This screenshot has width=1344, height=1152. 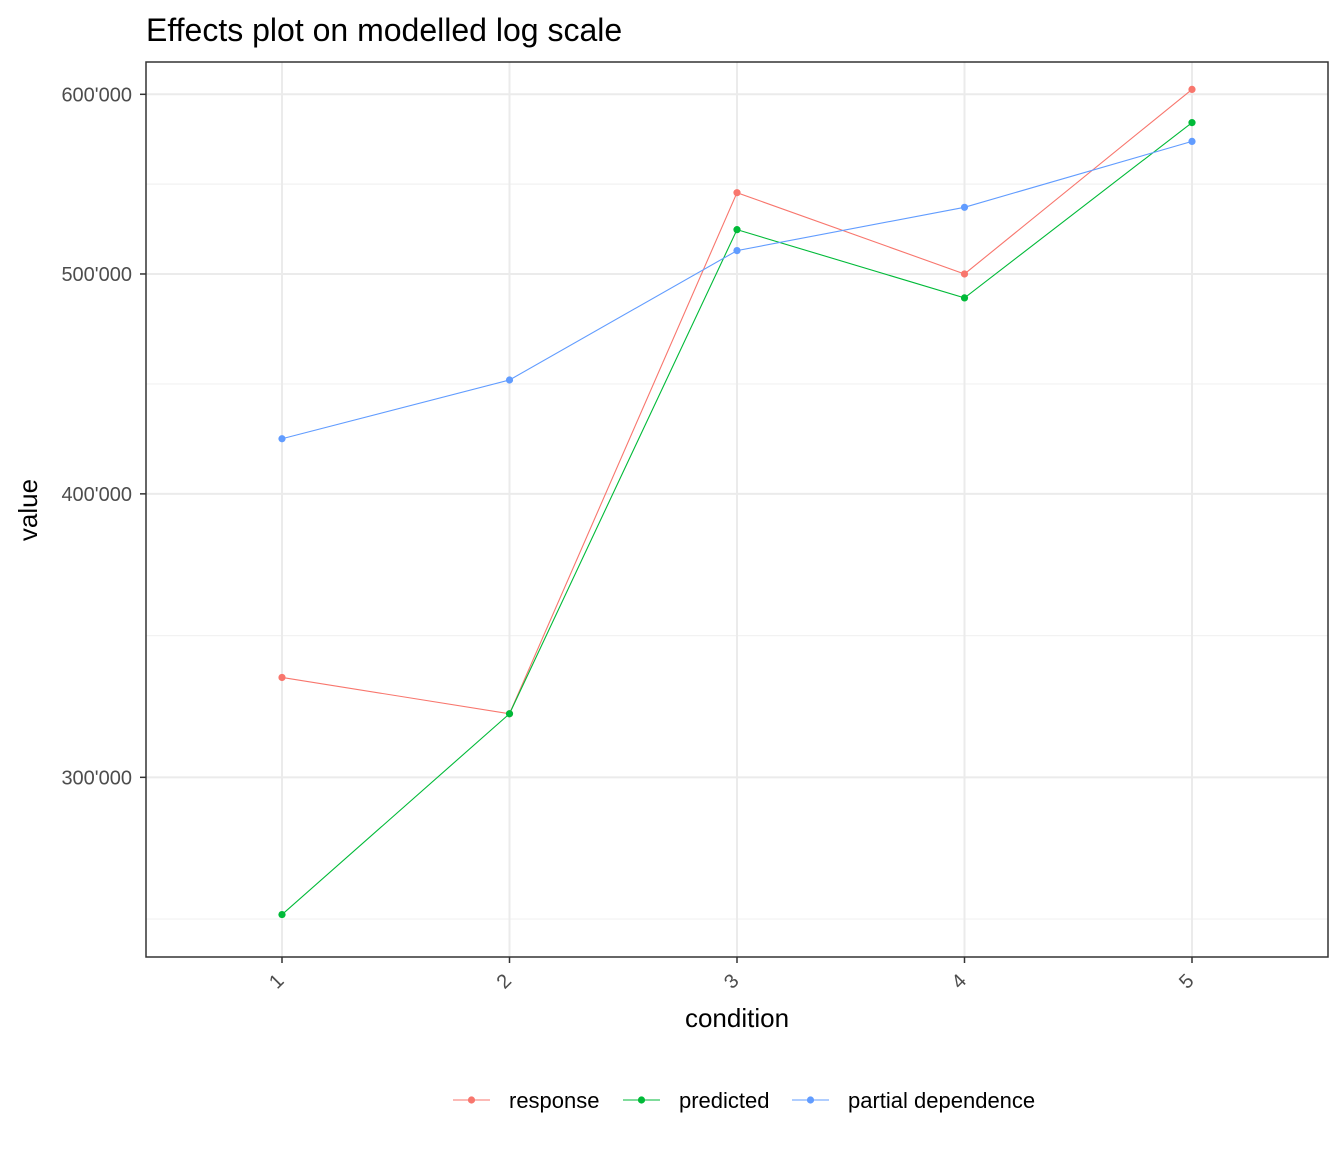 I want to click on legend-item-predicted: predicted, so click(x=696, y=1100).